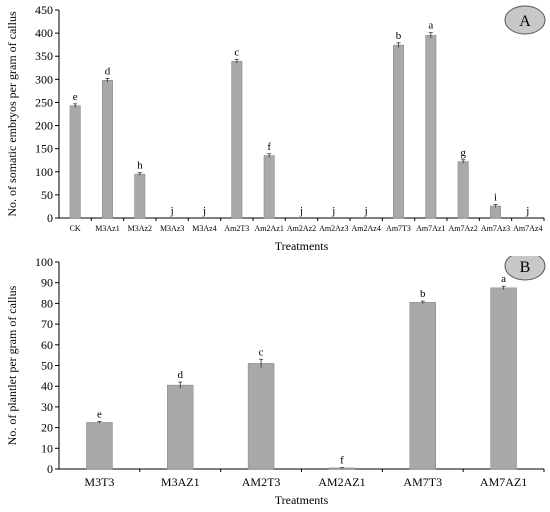  Describe the element at coordinates (366, 228) in the screenshot. I see `x-tick-label: Am2Az4` at that location.